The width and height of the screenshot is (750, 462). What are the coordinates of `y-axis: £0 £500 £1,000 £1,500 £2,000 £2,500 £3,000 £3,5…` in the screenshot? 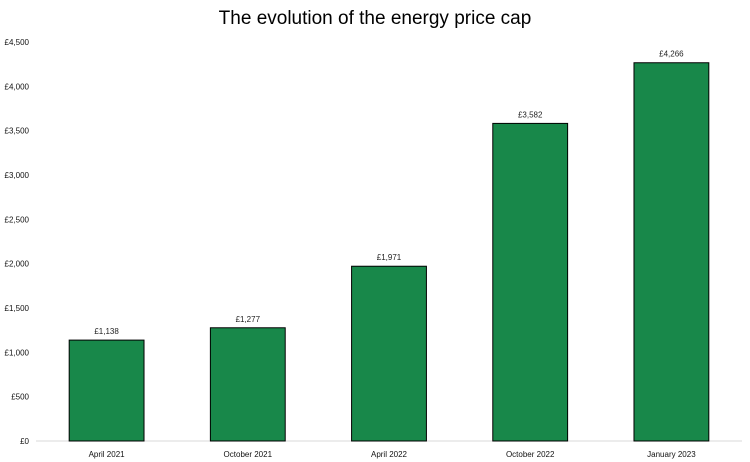 It's located at (17, 242).